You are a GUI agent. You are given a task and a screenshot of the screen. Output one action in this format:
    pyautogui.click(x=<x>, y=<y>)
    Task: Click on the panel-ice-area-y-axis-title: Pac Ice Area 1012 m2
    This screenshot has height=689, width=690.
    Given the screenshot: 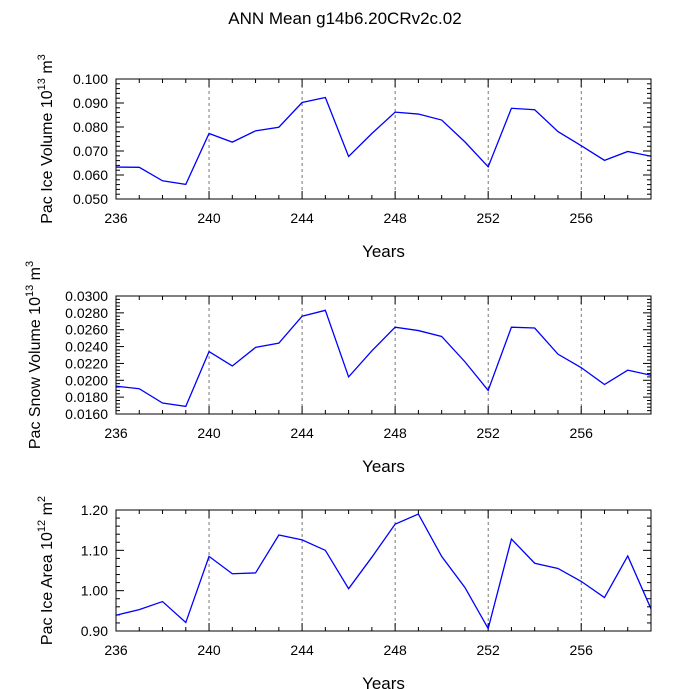 What is the action you would take?
    pyautogui.click(x=46, y=570)
    